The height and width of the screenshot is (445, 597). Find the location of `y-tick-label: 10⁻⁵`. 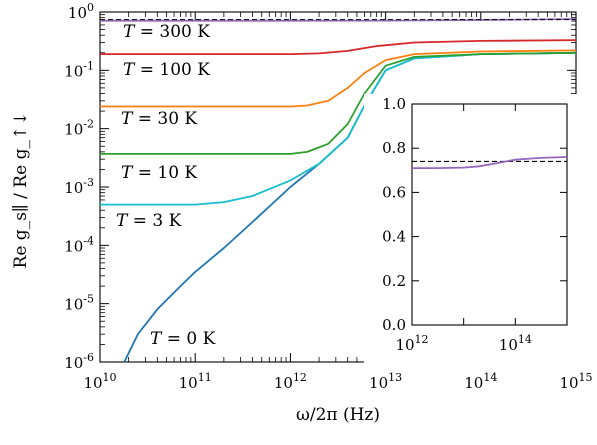

y-tick-label: 10⁻⁵ is located at coordinates (79, 303).